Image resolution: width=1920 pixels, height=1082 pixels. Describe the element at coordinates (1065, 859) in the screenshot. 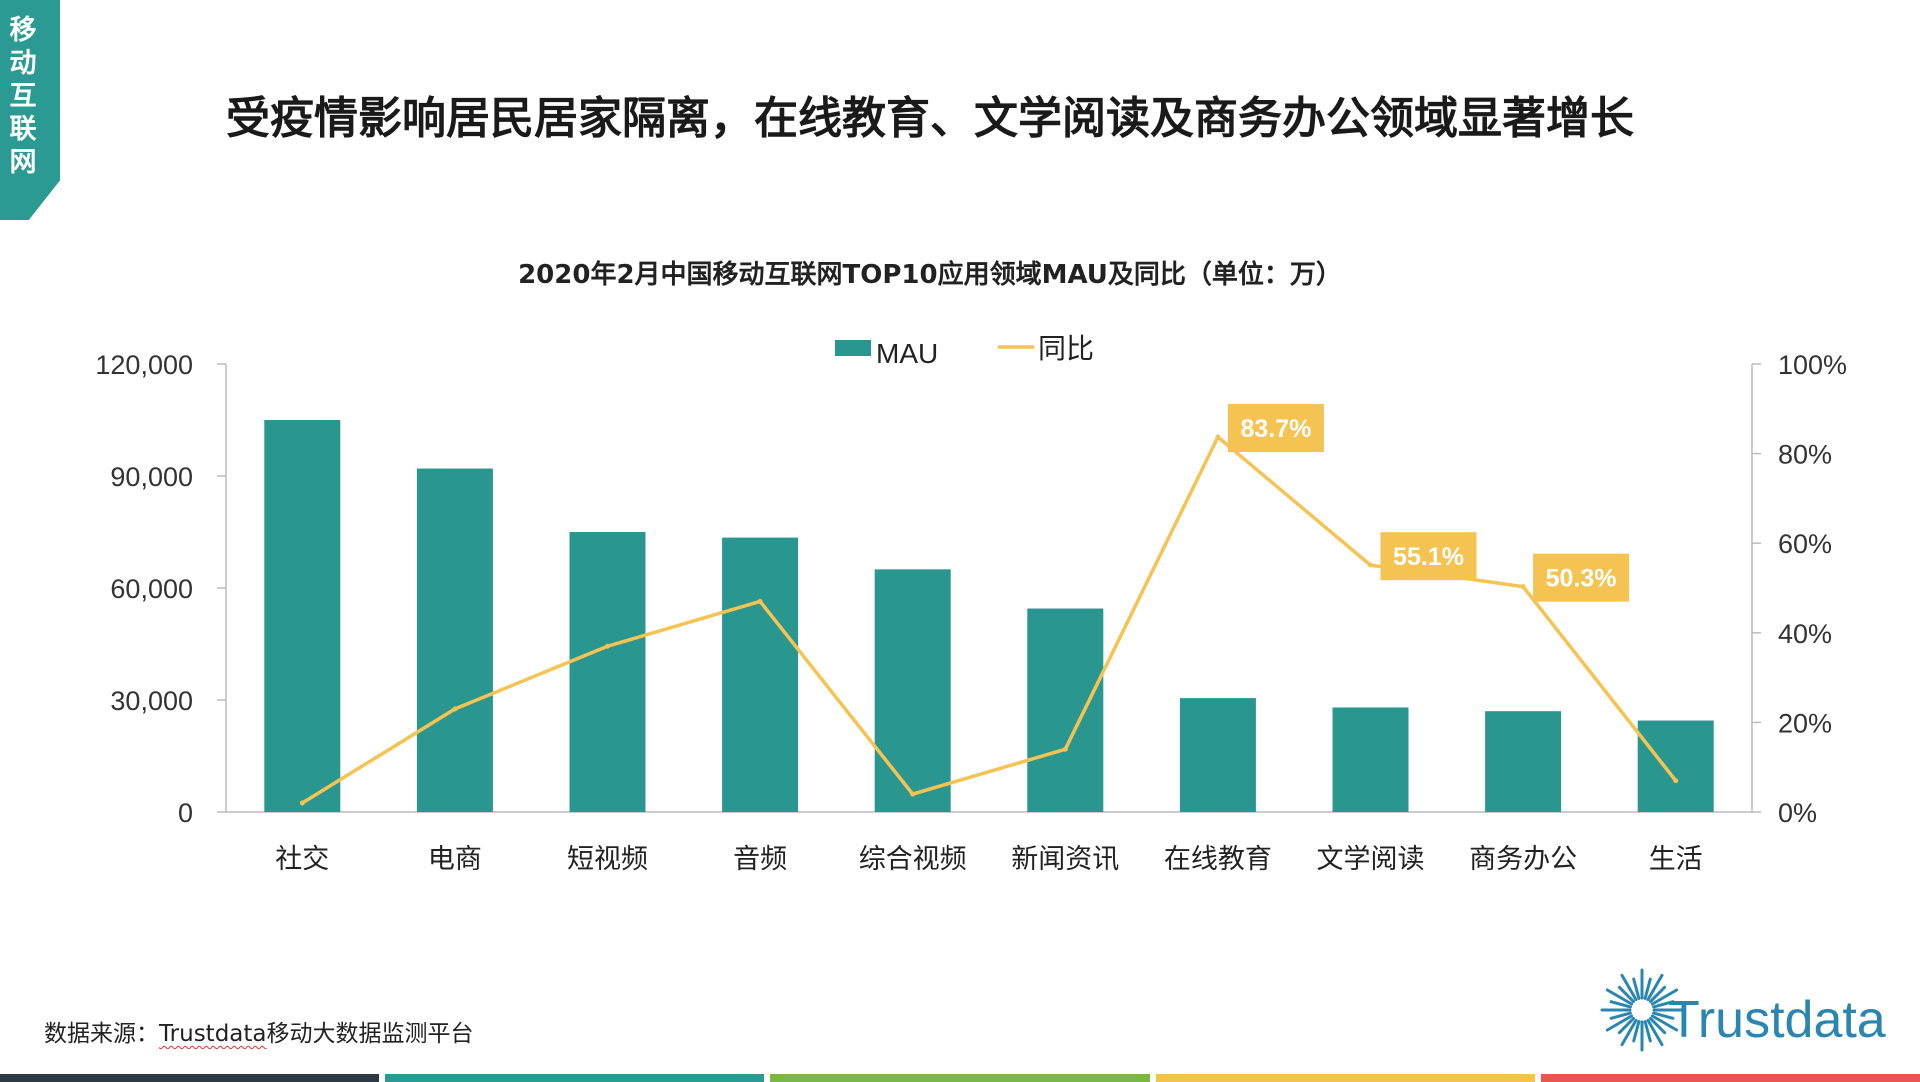

I see `x-tick-label: 新闻资讯` at that location.